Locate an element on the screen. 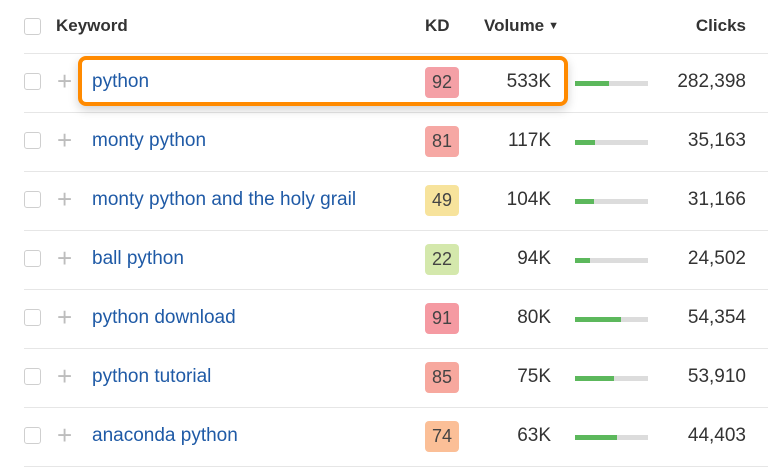 The height and width of the screenshot is (467, 768). keyword-link: python is located at coordinates (121, 81).